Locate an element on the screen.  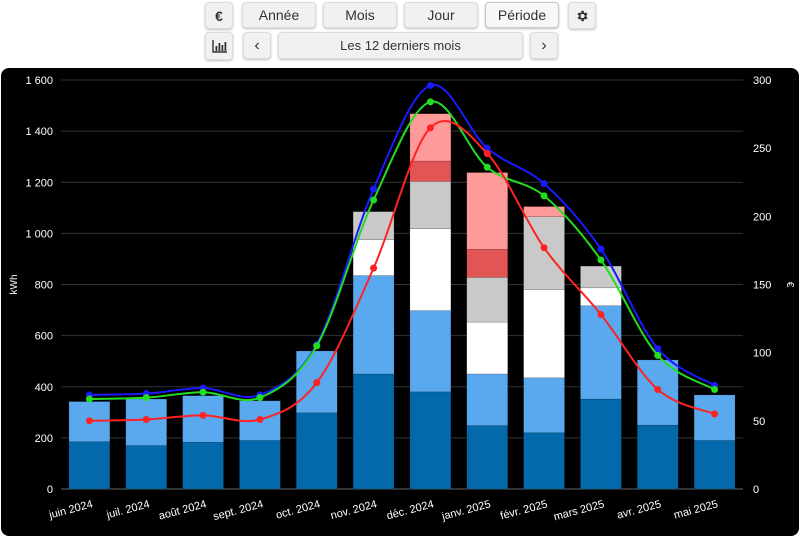
x-tick-label: janv. 2025 is located at coordinates (466, 510).